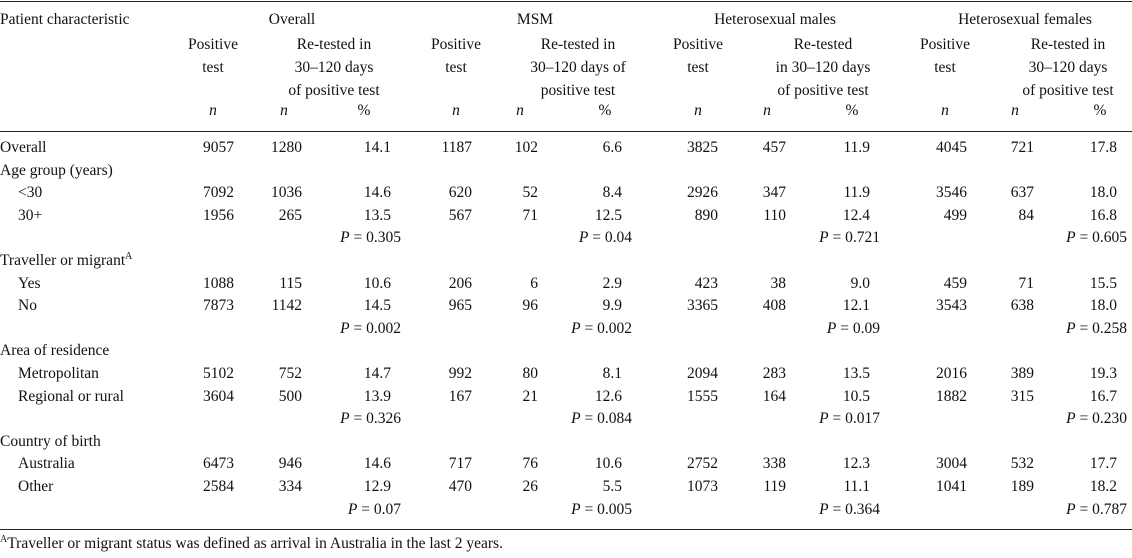  What do you see at coordinates (530, 396) in the screenshot?
I see `table-cell: 21` at bounding box center [530, 396].